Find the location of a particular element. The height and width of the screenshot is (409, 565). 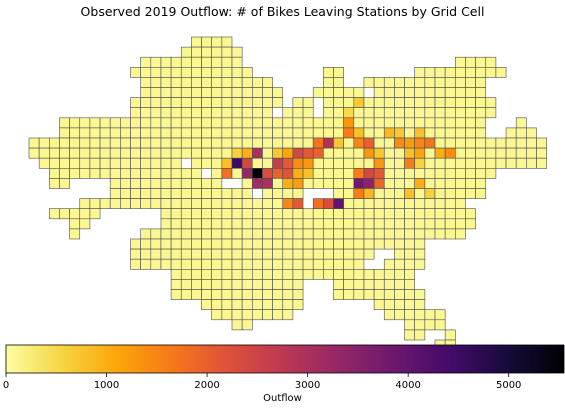

colorbar-ticks: 0 1000 2000 3000 4000 5000 is located at coordinates (262, 382).